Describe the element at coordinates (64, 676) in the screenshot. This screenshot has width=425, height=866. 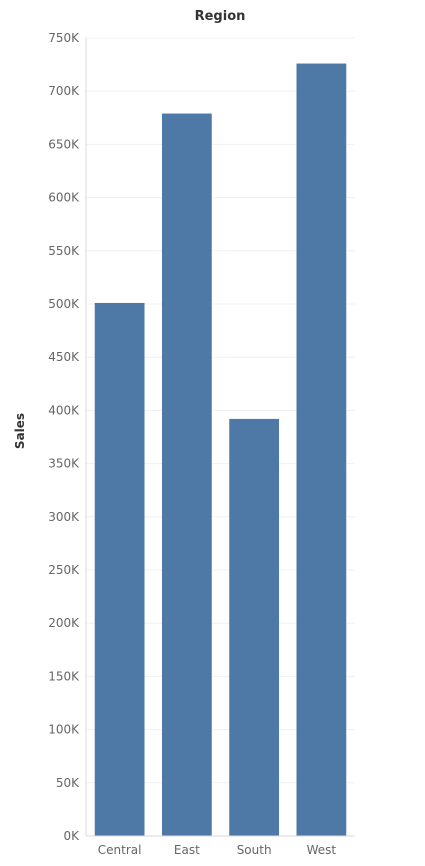
I see `y-tick-label: 150K` at that location.